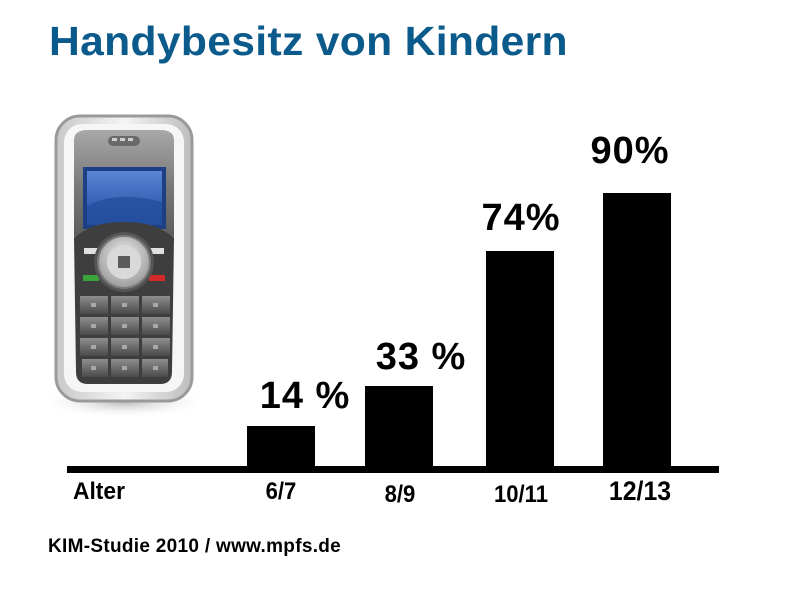  I want to click on x-axis-line, so click(393, 469).